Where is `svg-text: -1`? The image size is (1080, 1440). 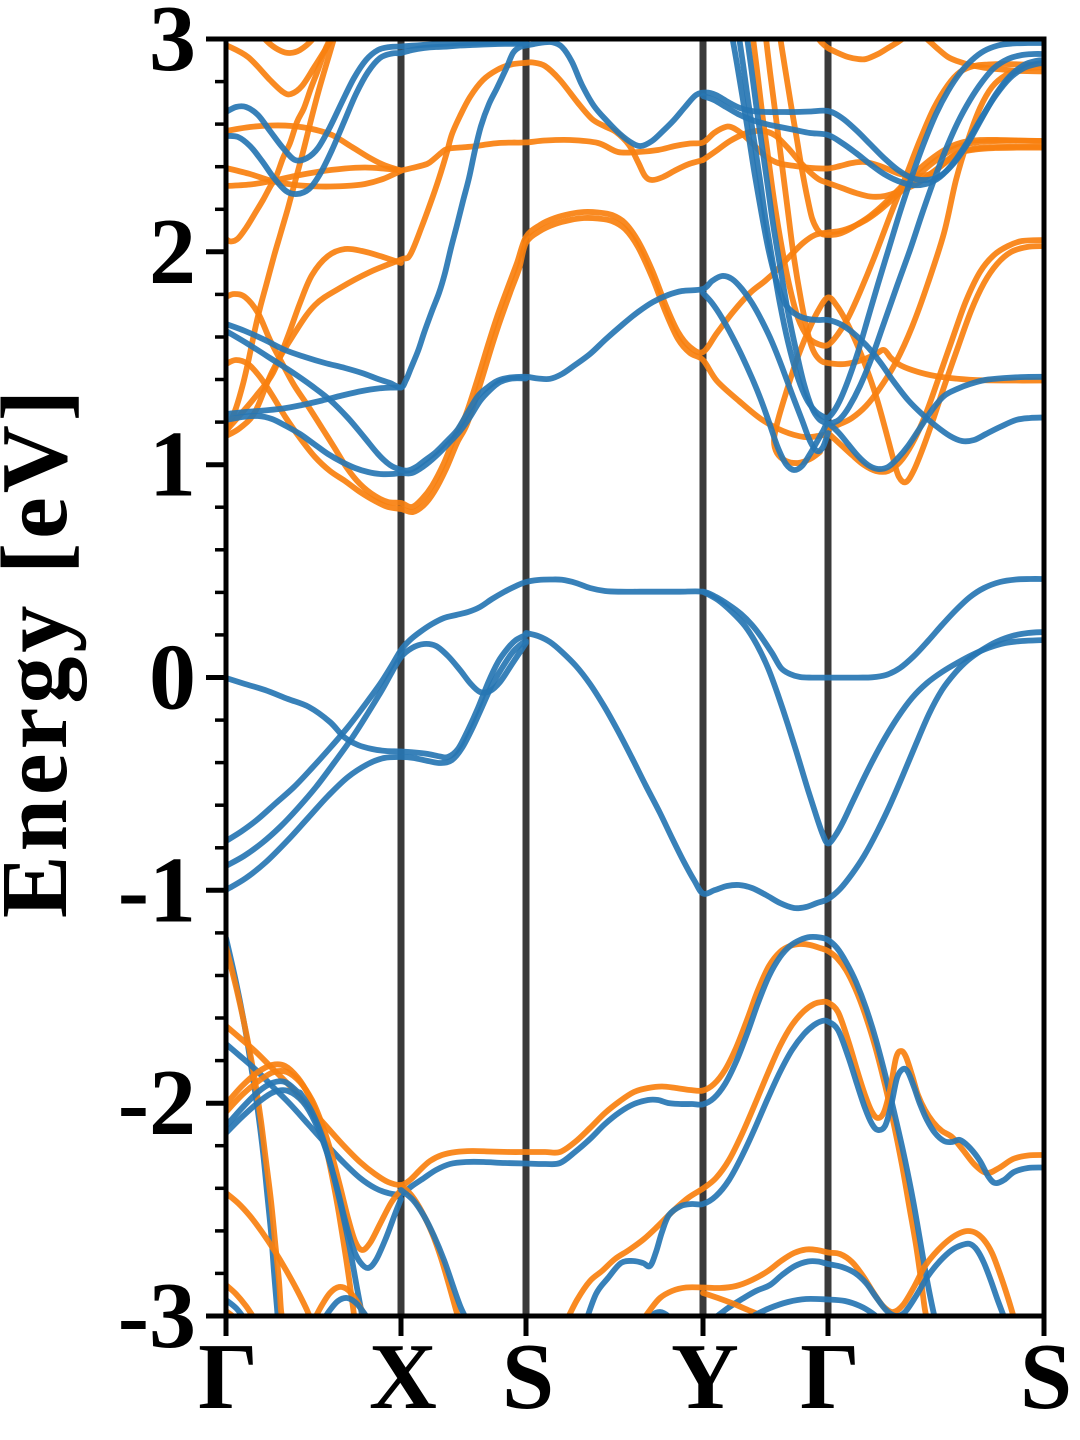 svg-text: -1 is located at coordinates (157, 890).